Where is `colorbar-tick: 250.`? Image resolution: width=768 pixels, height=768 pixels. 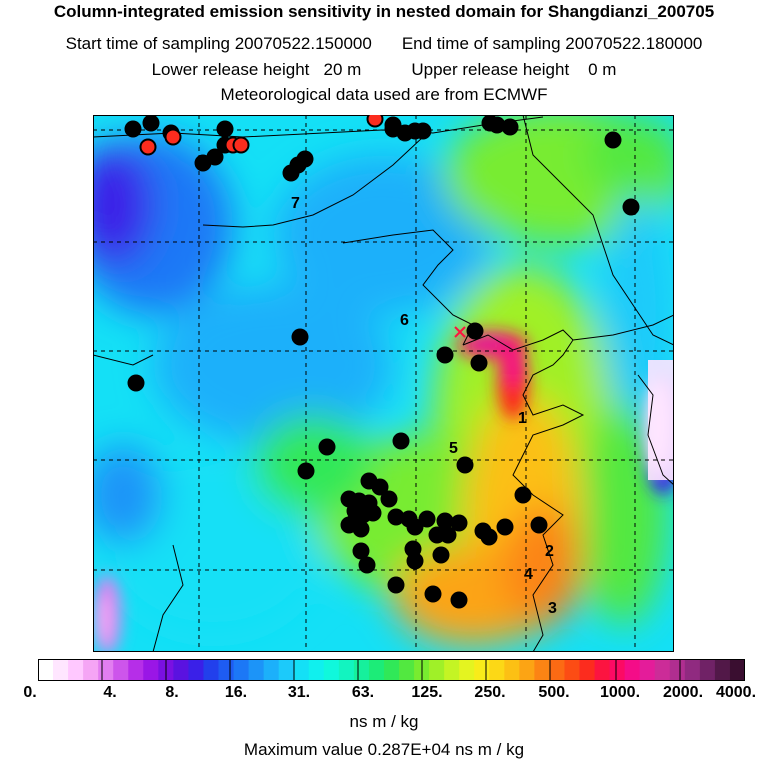 colorbar-tick: 250. is located at coordinates (490, 692).